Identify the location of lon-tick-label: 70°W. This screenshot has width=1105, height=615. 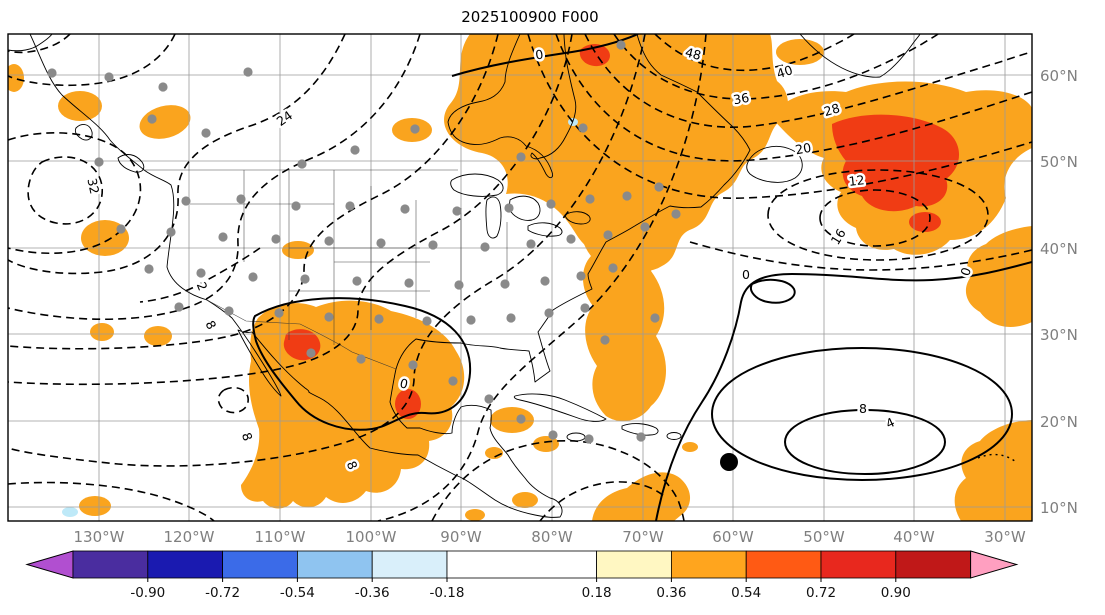
(643, 537).